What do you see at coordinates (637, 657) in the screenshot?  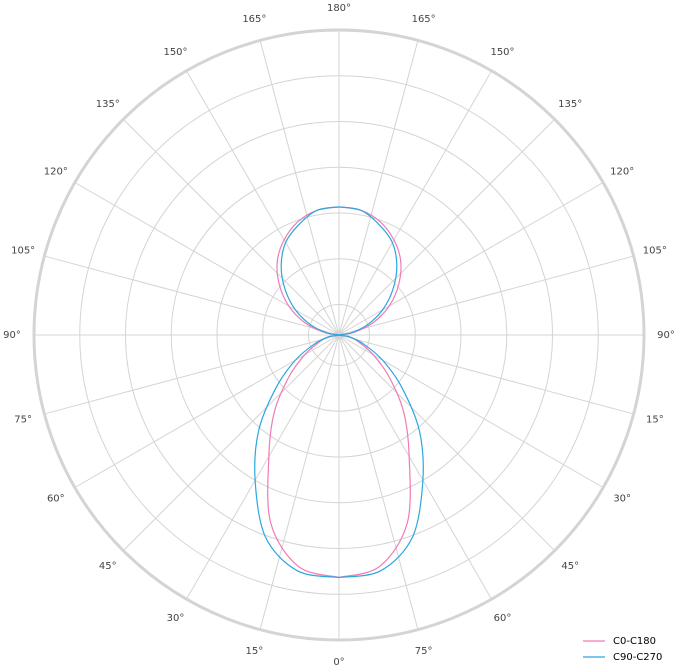 I see `legend-label: C90-C270` at bounding box center [637, 657].